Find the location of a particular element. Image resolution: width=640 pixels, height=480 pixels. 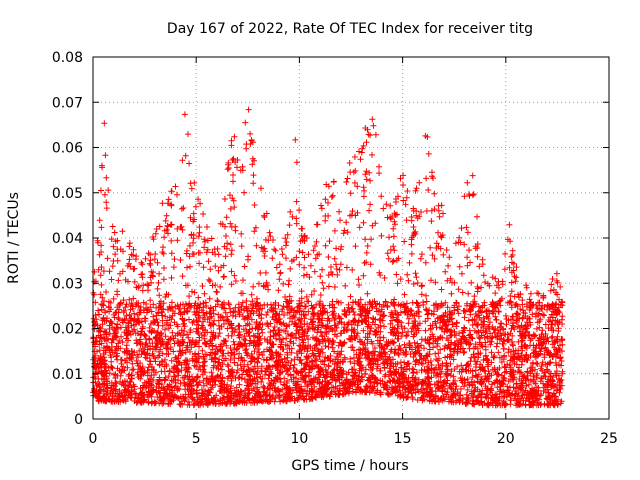

x-axis-label: GPS time / hours is located at coordinates (349, 466).